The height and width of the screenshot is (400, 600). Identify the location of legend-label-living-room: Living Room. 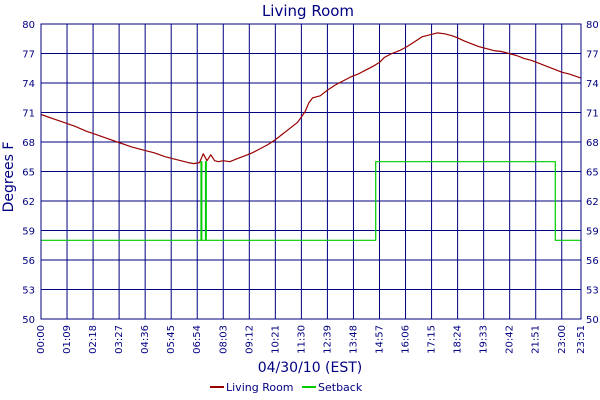
(260, 387).